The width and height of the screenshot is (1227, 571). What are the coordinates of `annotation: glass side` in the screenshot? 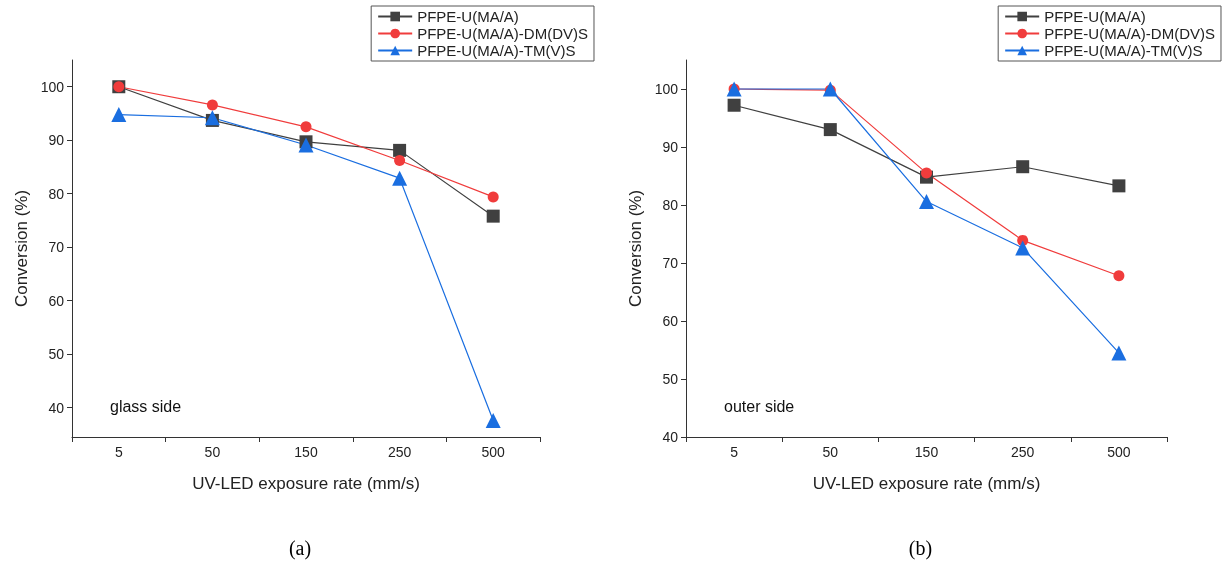 It's located at (146, 406).